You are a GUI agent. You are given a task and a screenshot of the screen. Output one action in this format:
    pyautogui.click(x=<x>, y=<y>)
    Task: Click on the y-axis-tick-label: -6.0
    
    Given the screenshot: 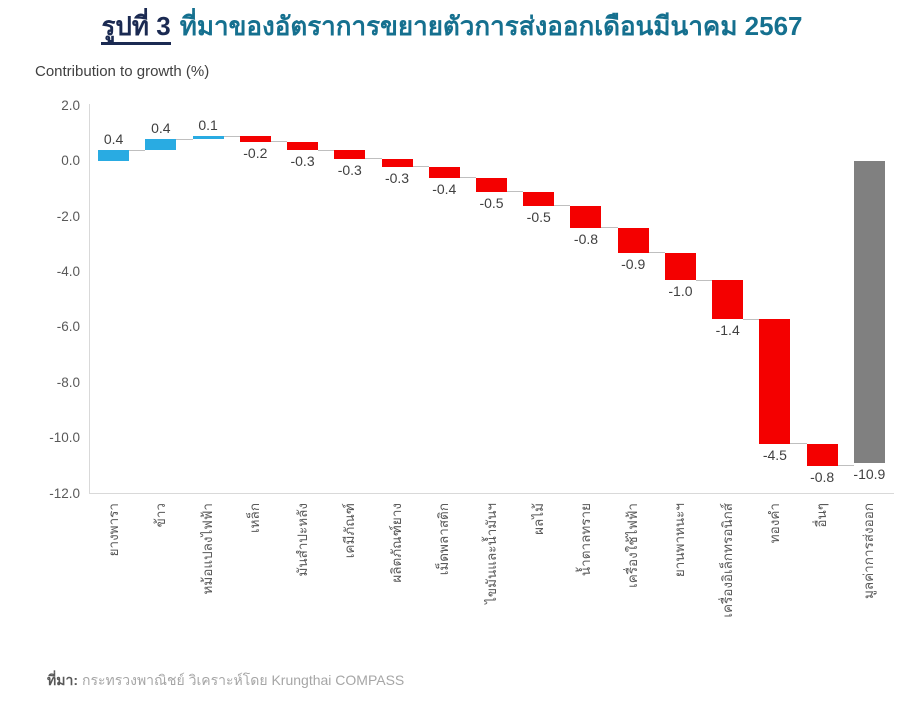 What is the action you would take?
    pyautogui.click(x=68, y=327)
    